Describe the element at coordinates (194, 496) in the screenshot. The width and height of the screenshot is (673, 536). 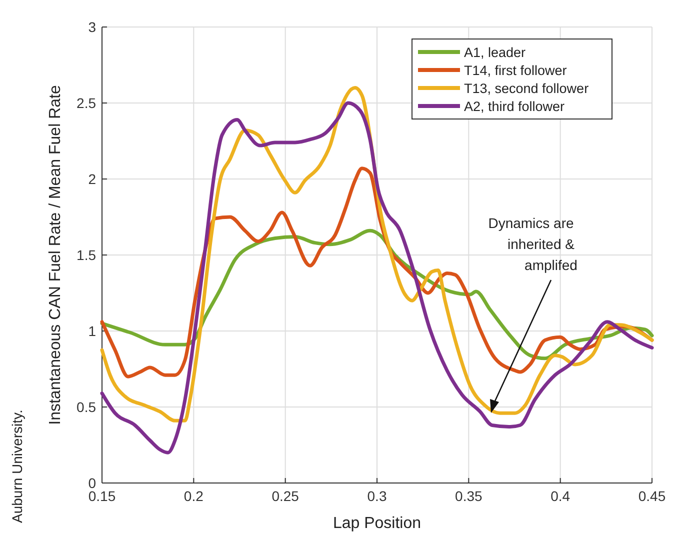
I see `x-tick-label: 0.2` at that location.